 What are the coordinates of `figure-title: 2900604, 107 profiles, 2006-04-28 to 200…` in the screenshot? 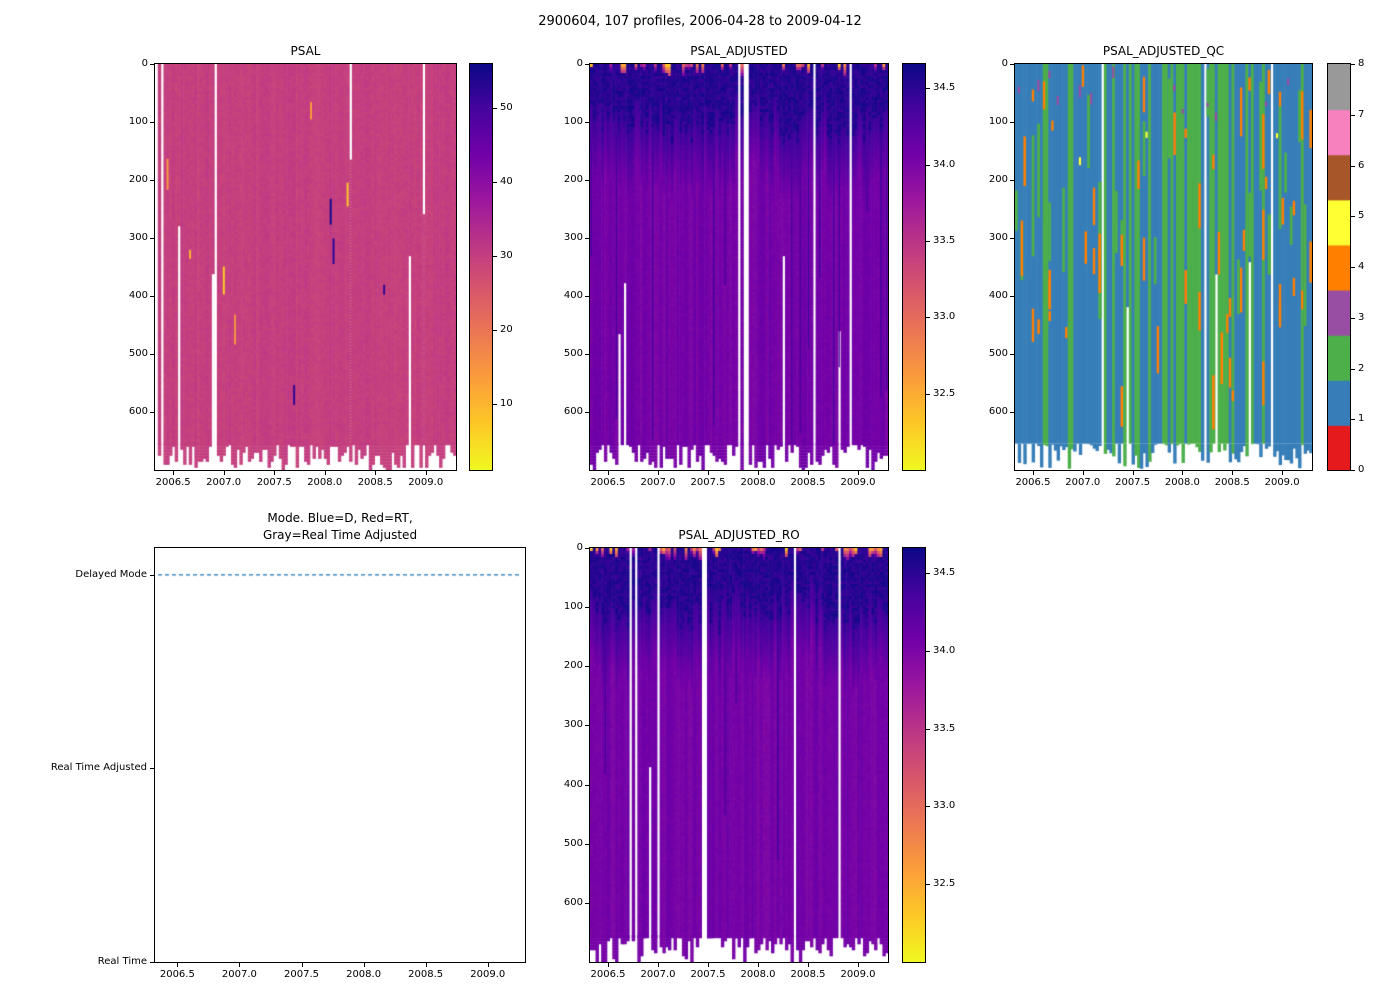 It's located at (700, 21).